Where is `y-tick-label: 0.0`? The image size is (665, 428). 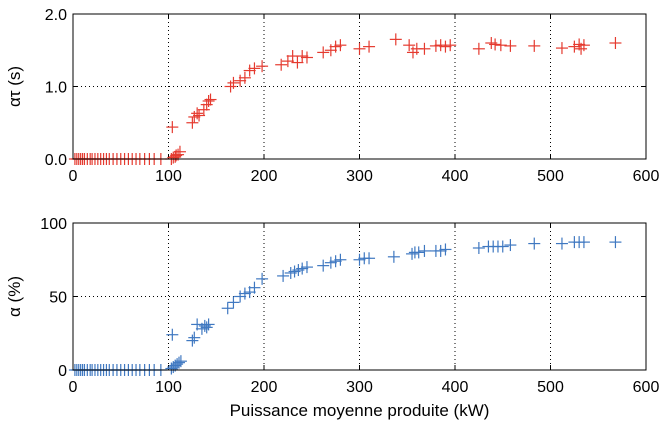
y-tick-label: 0.0 is located at coordinates (56, 160).